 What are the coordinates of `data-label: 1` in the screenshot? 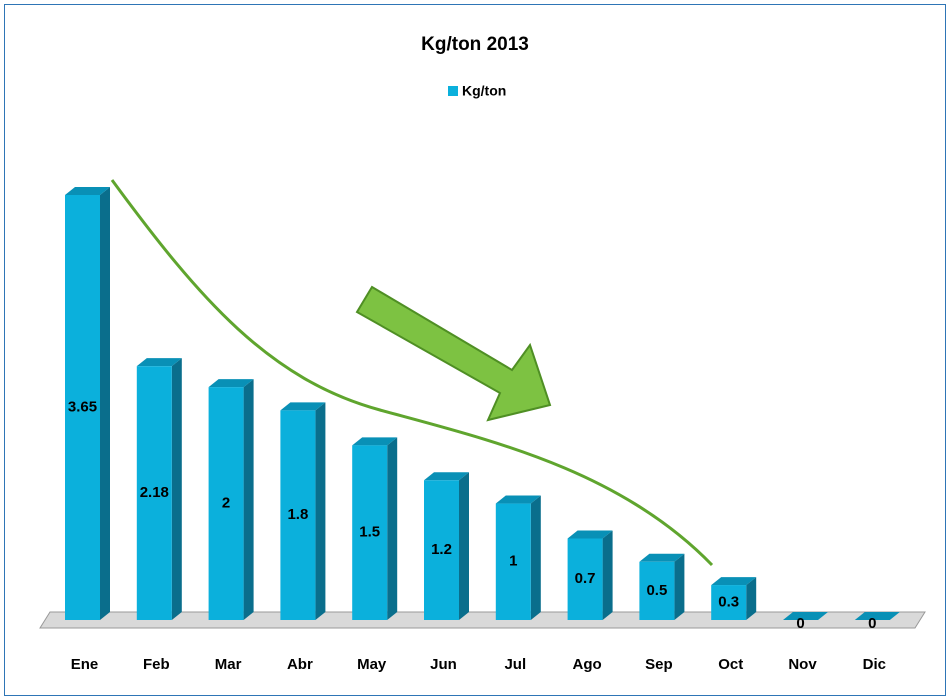 It's located at (513, 561).